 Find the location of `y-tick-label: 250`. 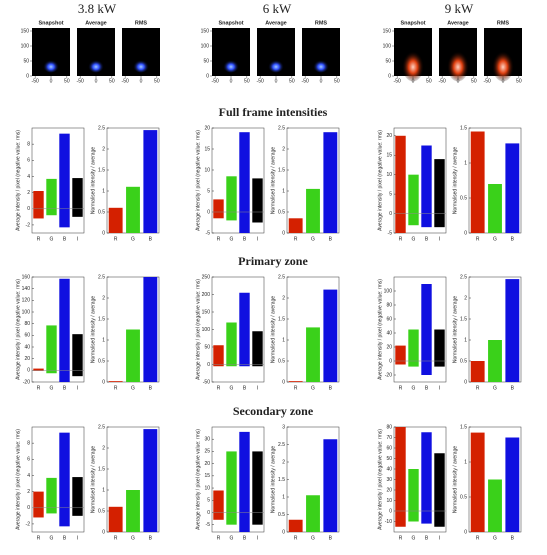

y-tick-label: 250 is located at coordinates (206, 277).